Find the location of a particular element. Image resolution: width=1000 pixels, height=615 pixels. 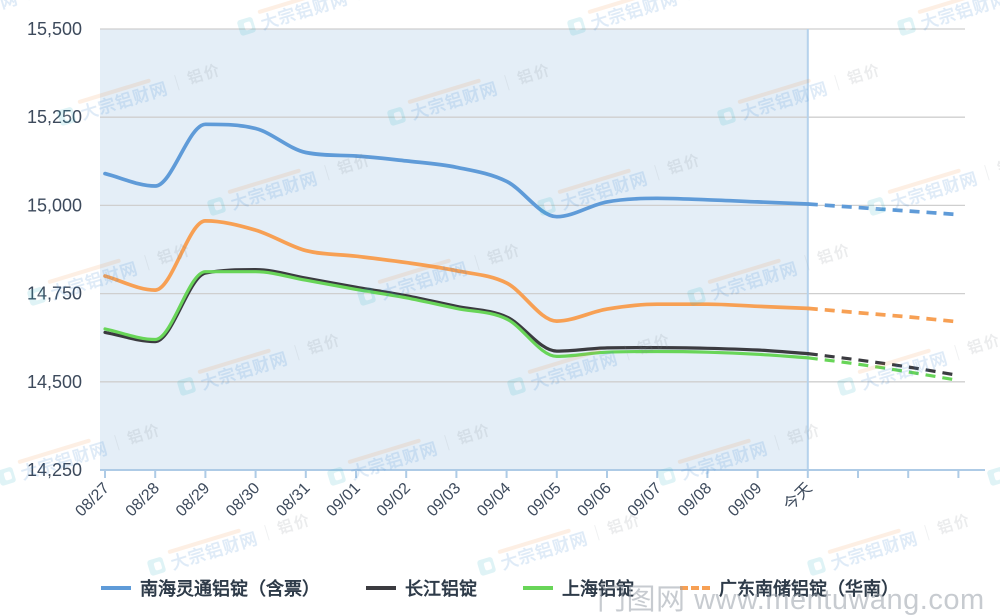

x-axis-tick-label: 08/30 is located at coordinates (243, 500).